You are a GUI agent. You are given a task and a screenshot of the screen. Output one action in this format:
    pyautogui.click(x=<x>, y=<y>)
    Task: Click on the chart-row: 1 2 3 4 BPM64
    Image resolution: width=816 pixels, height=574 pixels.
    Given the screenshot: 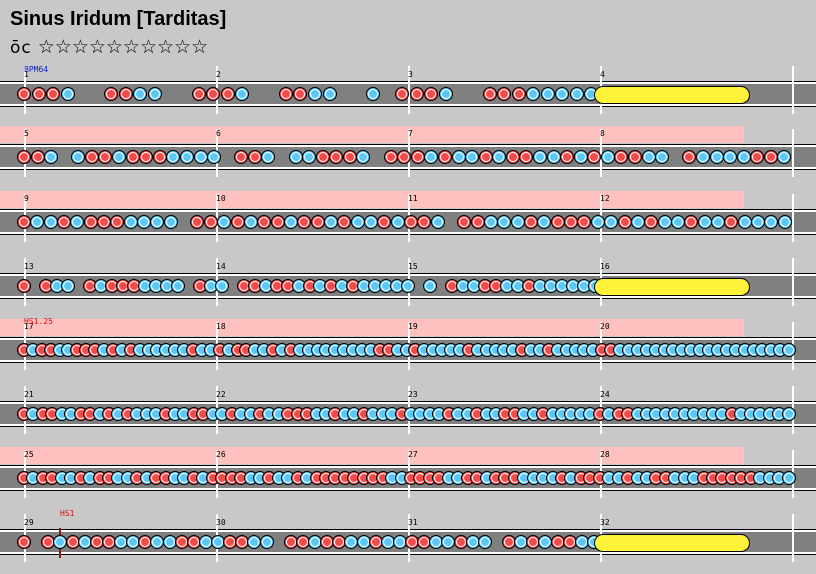 What is the action you would take?
    pyautogui.click(x=408, y=94)
    